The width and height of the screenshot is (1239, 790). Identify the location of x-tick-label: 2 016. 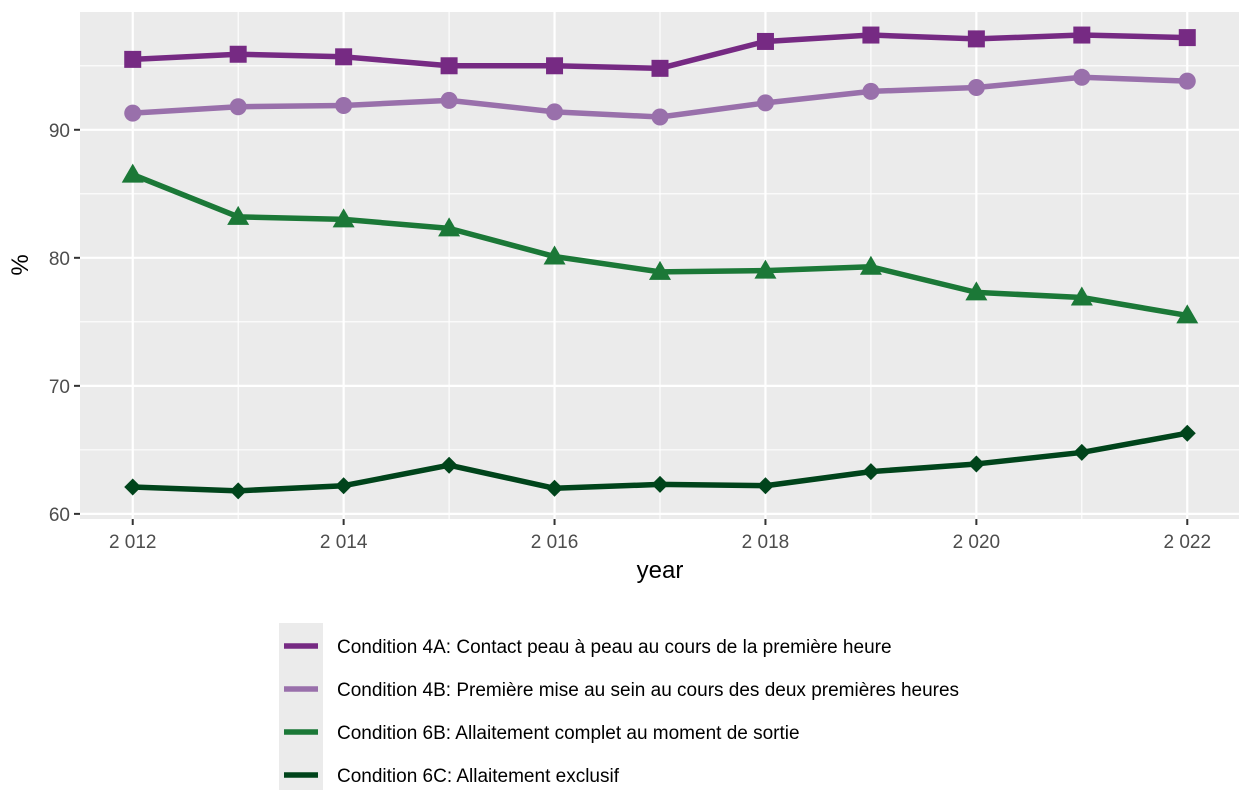
(555, 542).